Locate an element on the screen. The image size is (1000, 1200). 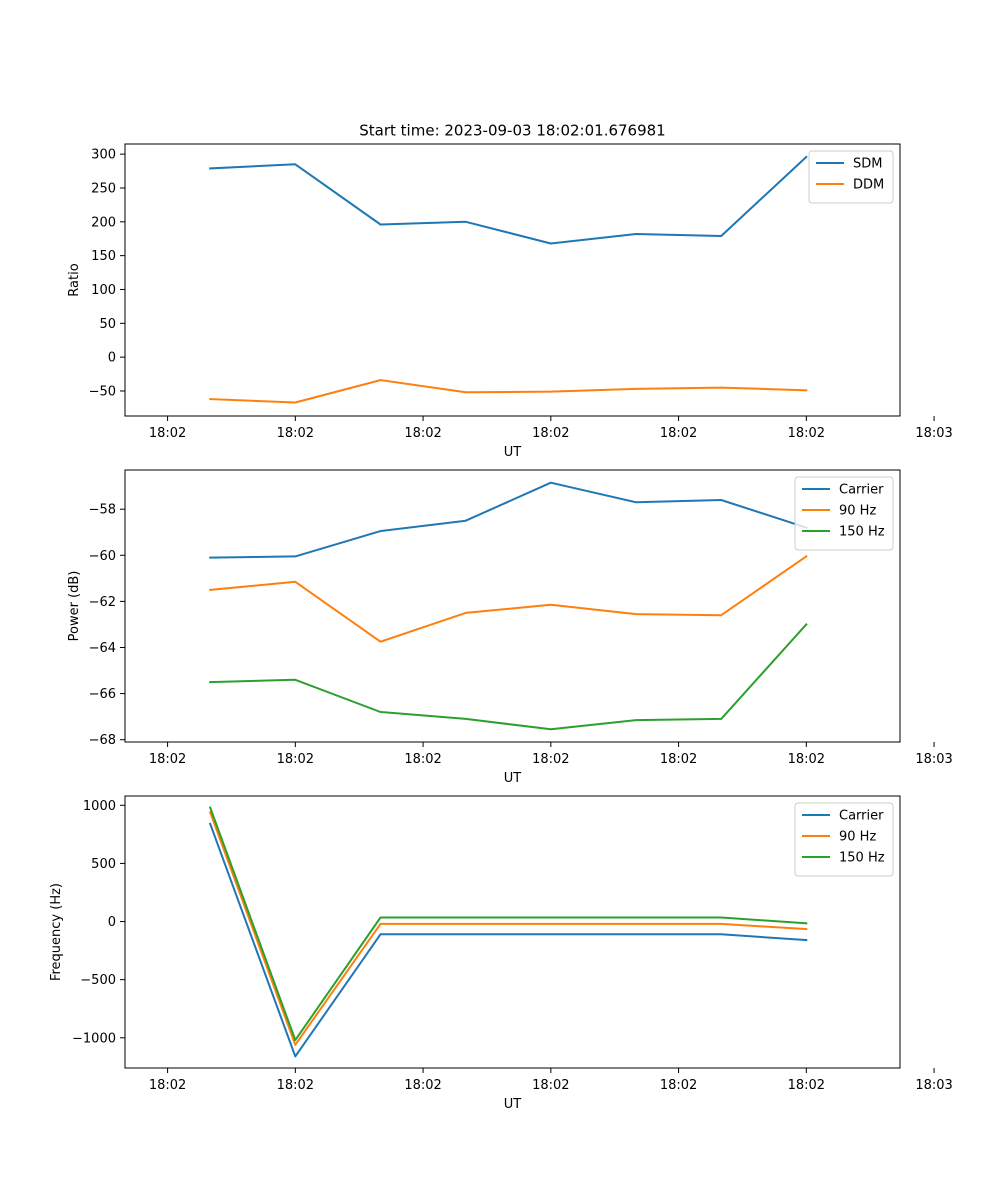
legend-label: DDM is located at coordinates (868, 185).